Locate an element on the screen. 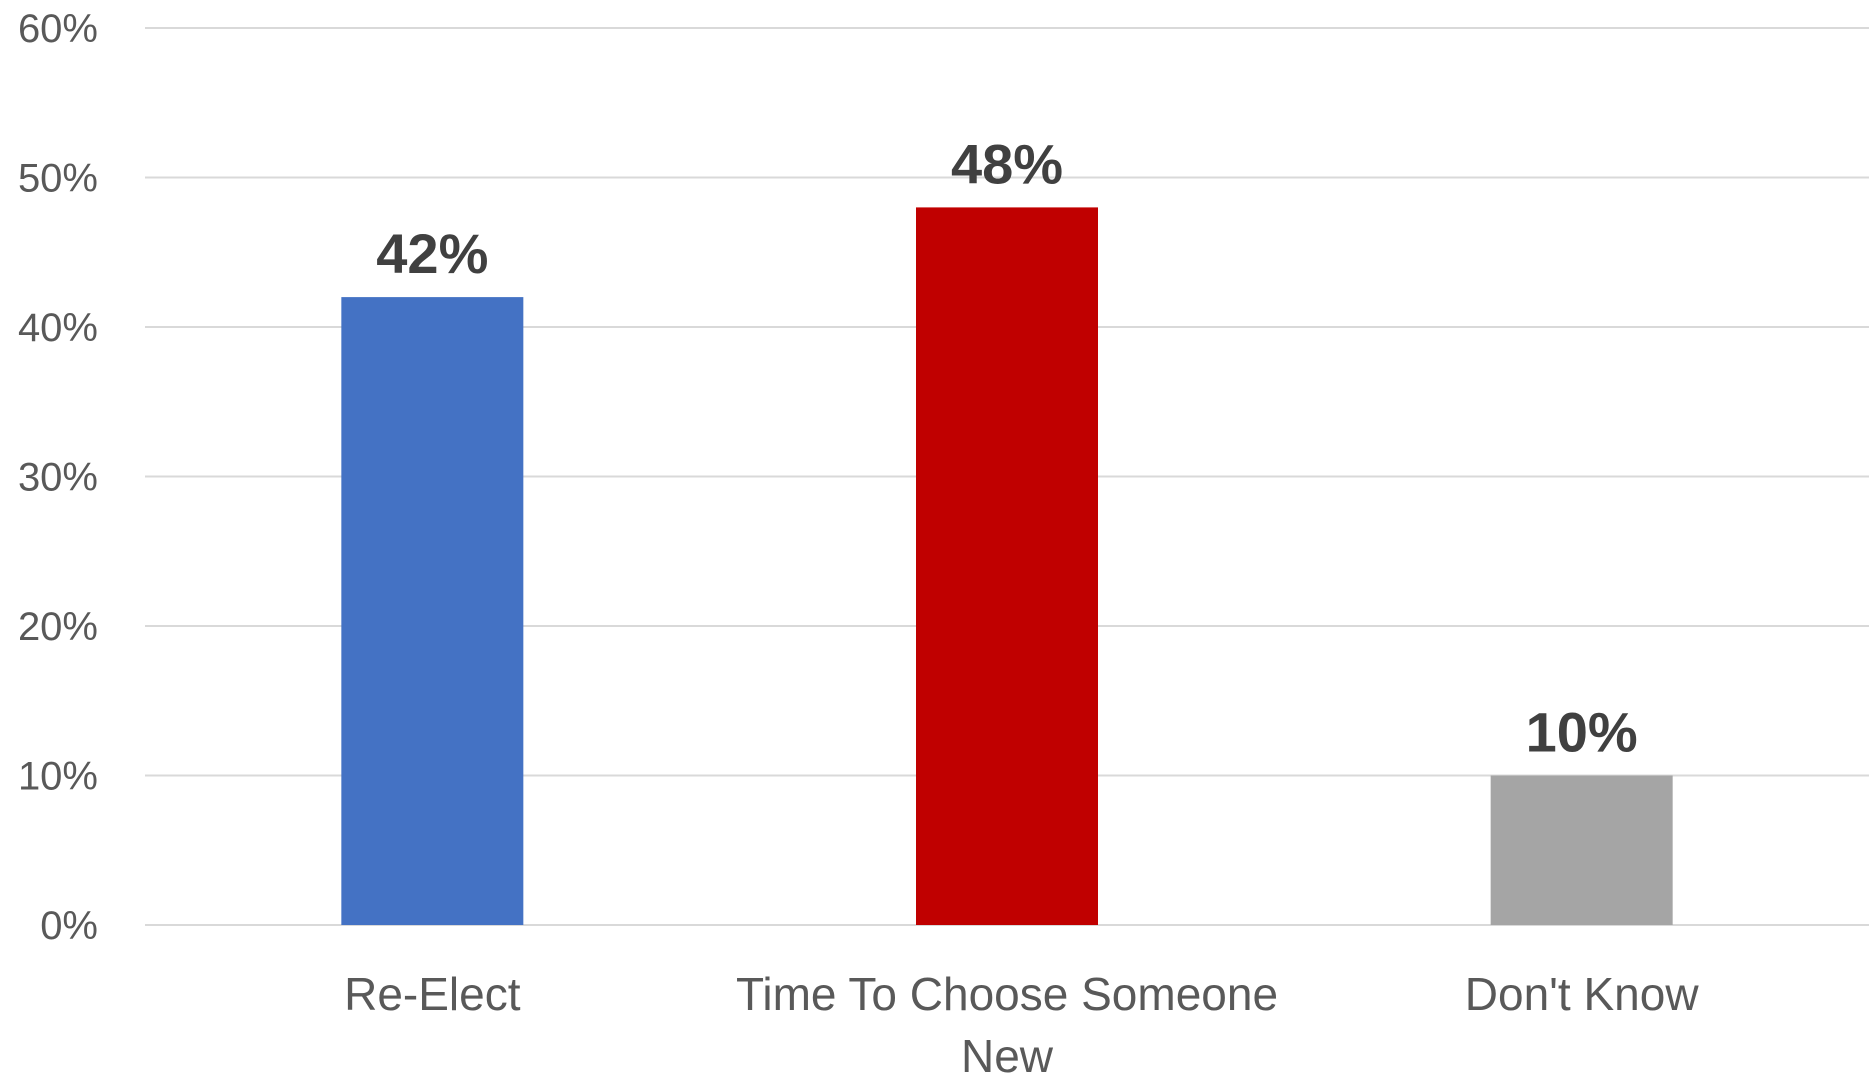 The height and width of the screenshot is (1082, 1869). y-tick-label: 0% is located at coordinates (69, 926).